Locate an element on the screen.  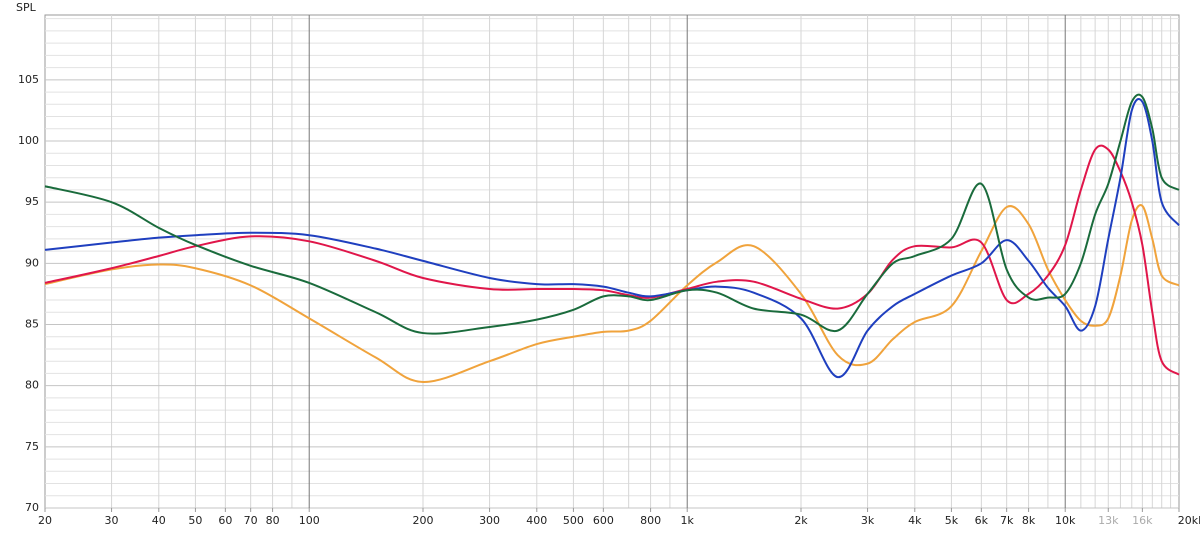
x-tick-label: 8k is located at coordinates (1029, 520).